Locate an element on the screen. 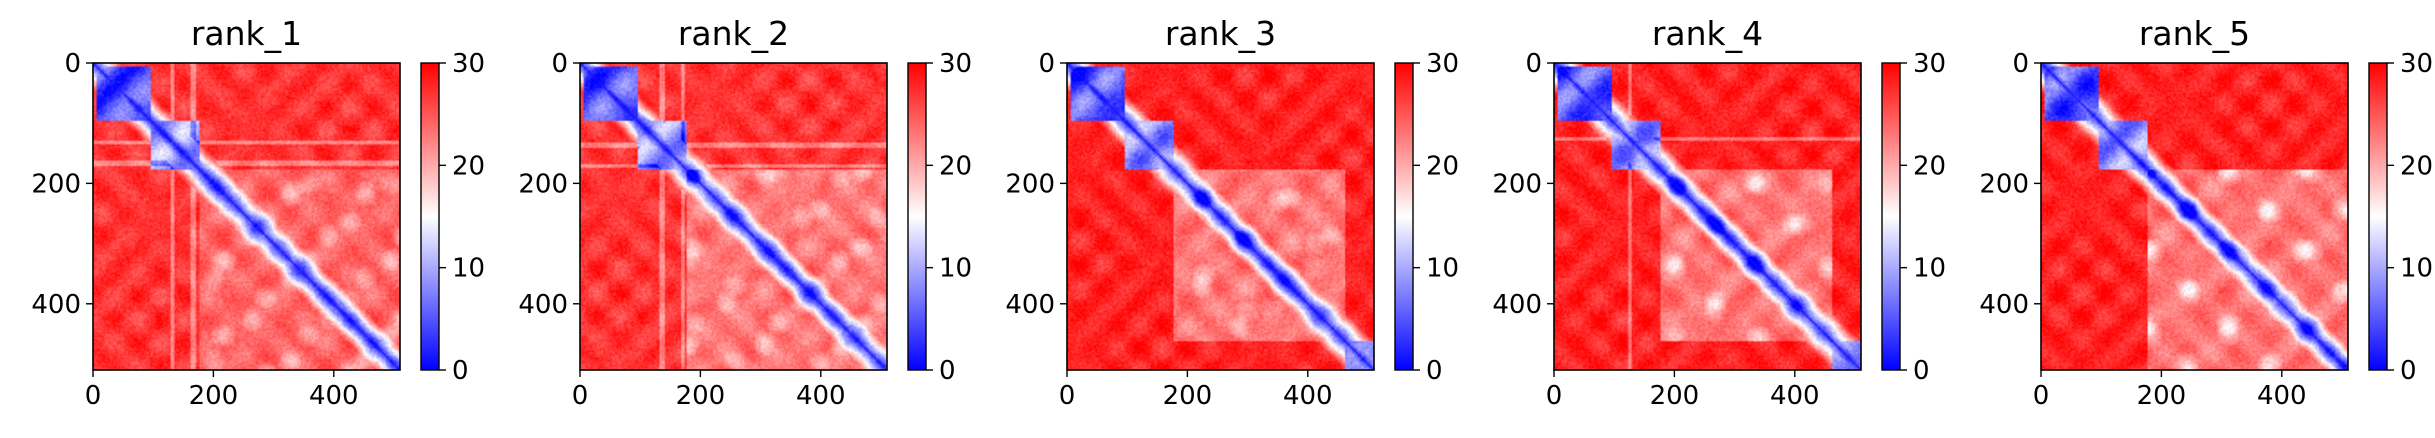 The width and height of the screenshot is (2435, 438). chart-title: rank_1 is located at coordinates (246, 33).